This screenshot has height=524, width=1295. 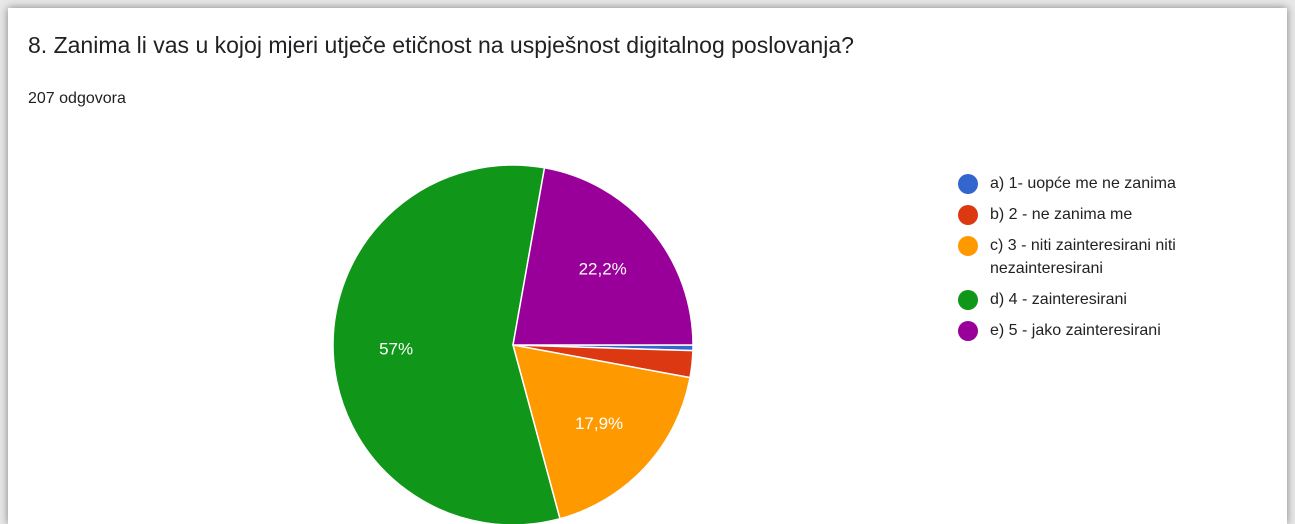 I want to click on legend-label: e) 5 - jako zainteresirani, so click(x=1075, y=330).